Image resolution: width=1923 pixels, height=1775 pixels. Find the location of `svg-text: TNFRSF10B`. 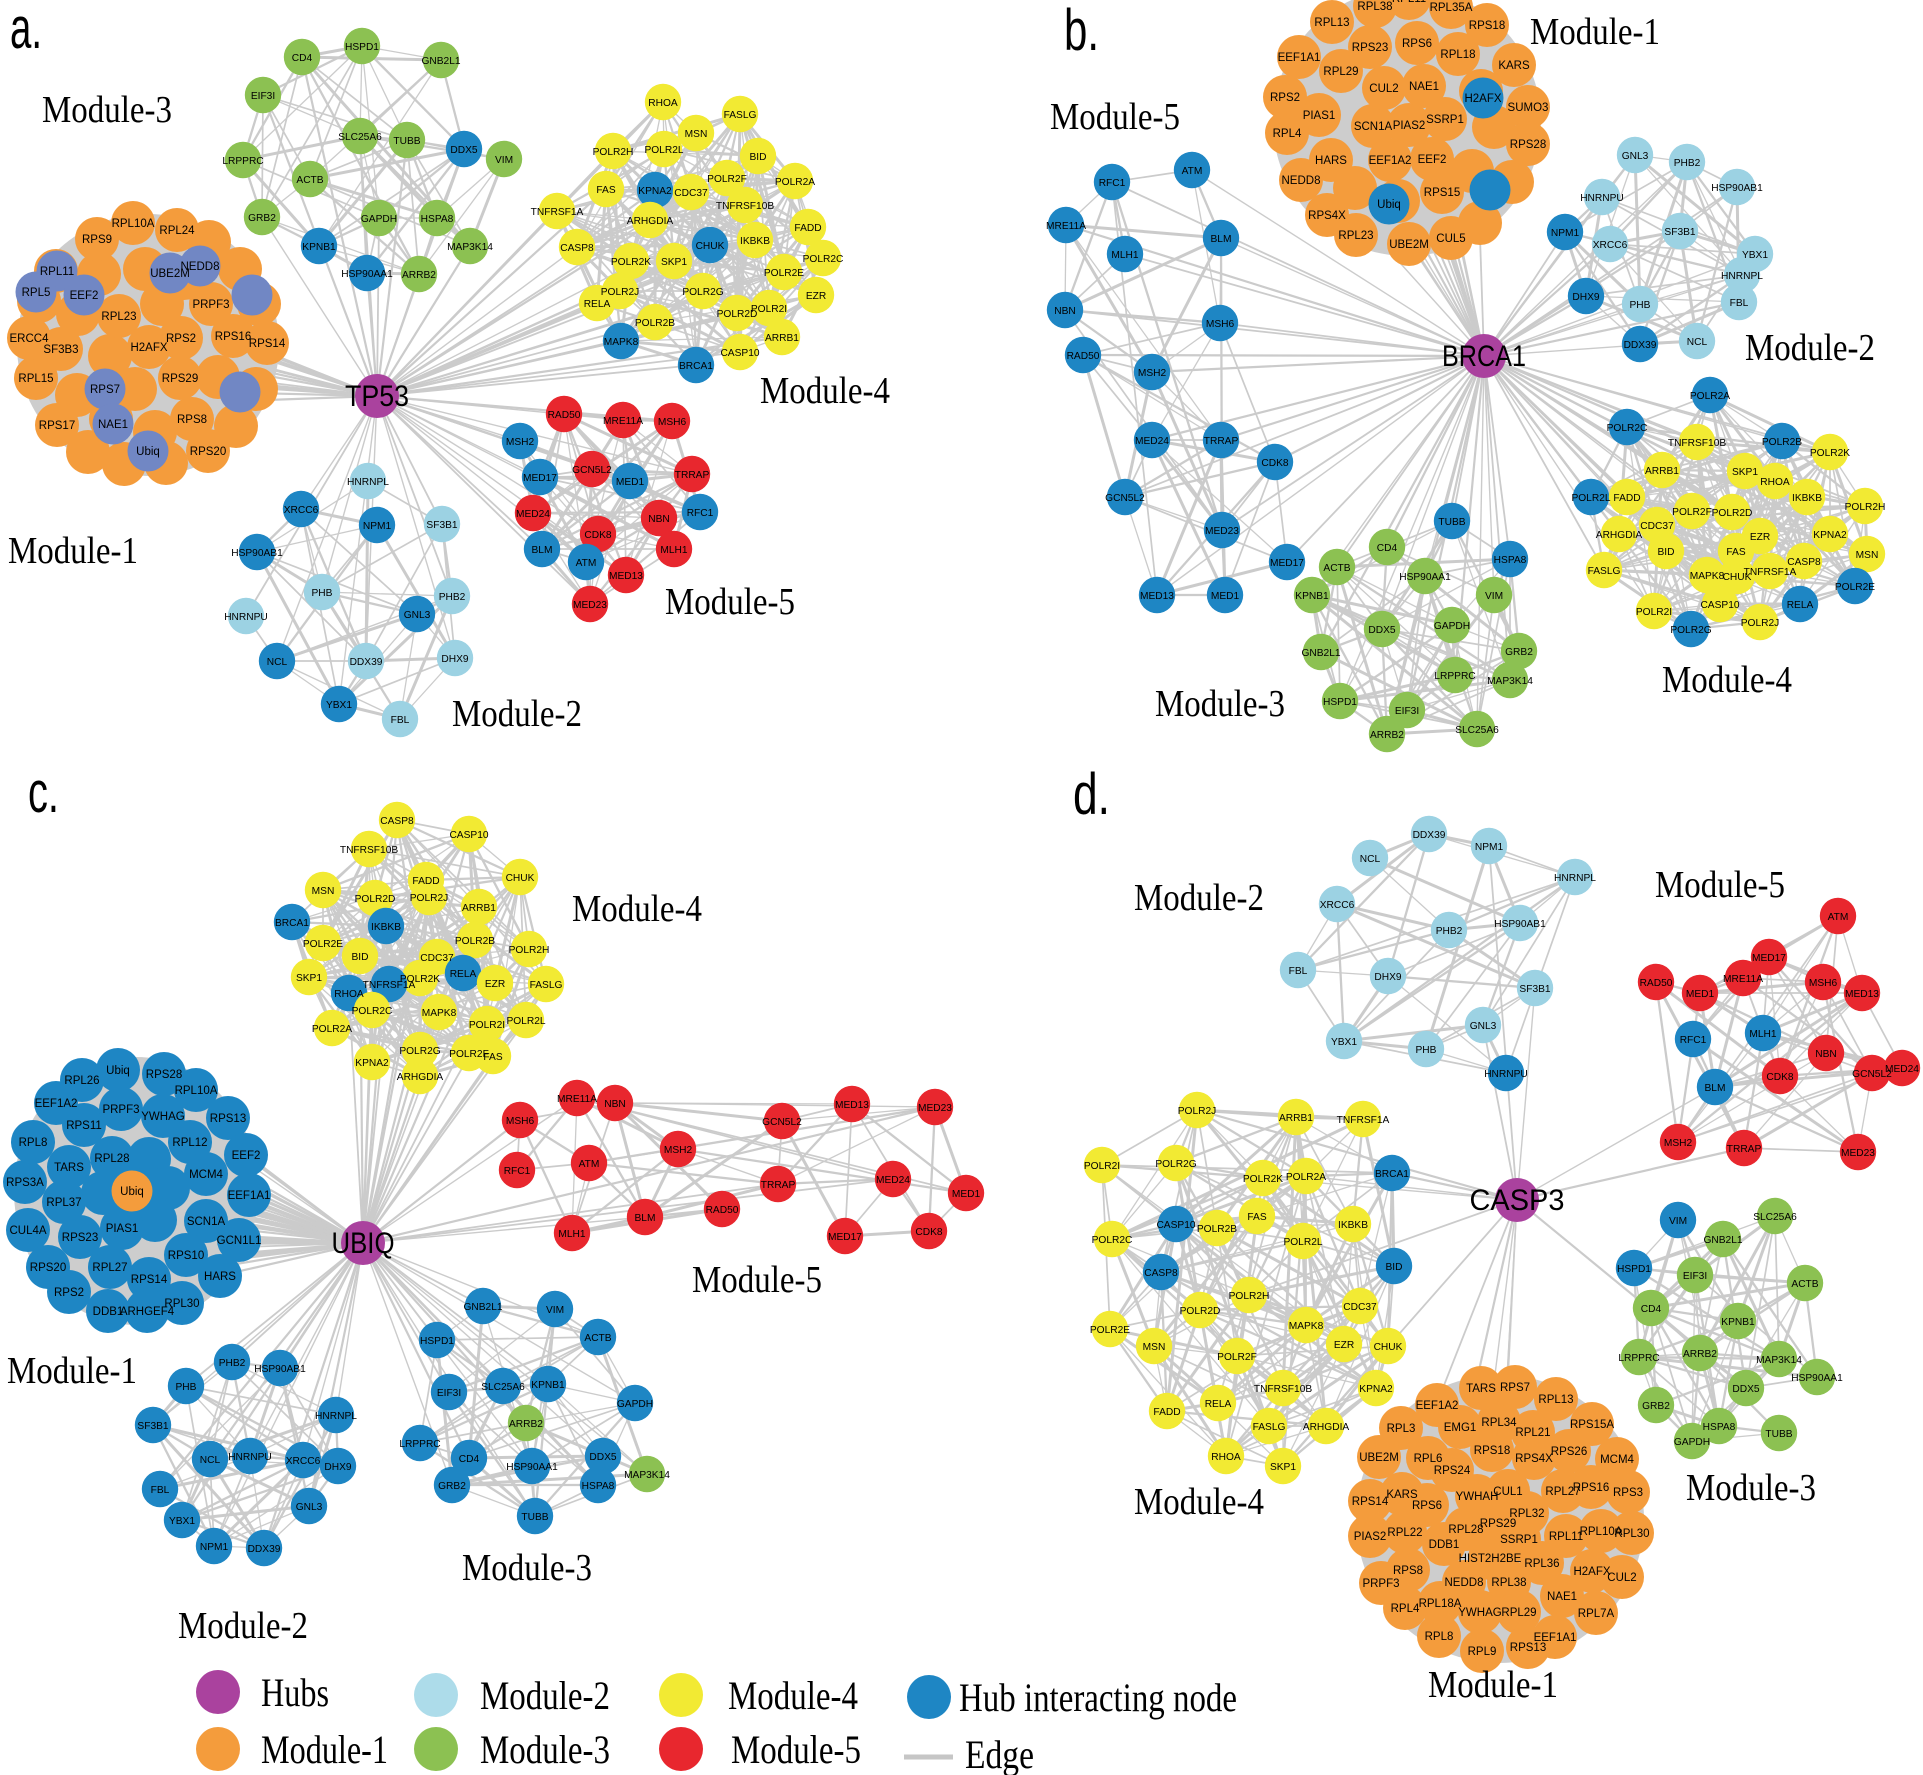

svg-text: TNFRSF10B is located at coordinates (369, 850).